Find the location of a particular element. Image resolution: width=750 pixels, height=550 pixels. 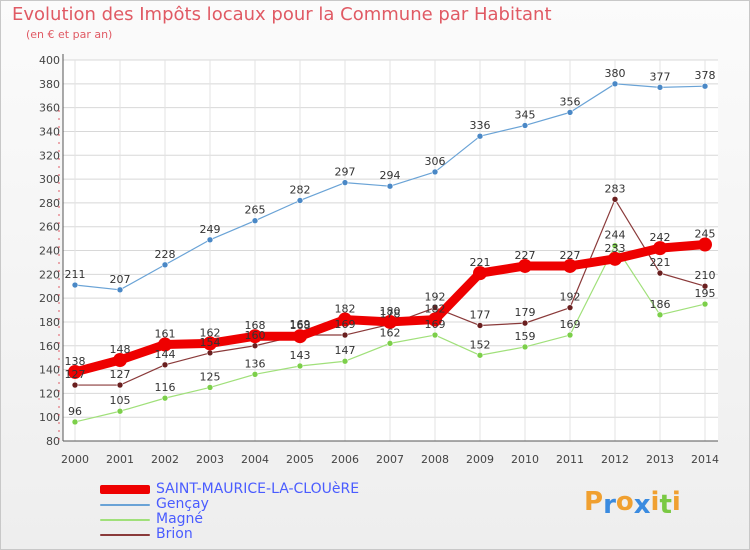

logo-letter: i is located at coordinates (676, 502).